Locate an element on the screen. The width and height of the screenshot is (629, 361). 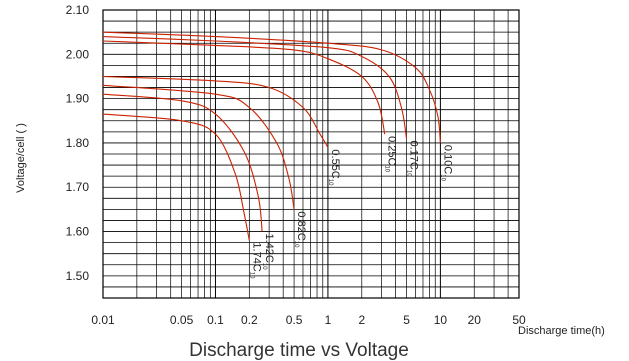
x-tick-label: 20 is located at coordinates (475, 320).